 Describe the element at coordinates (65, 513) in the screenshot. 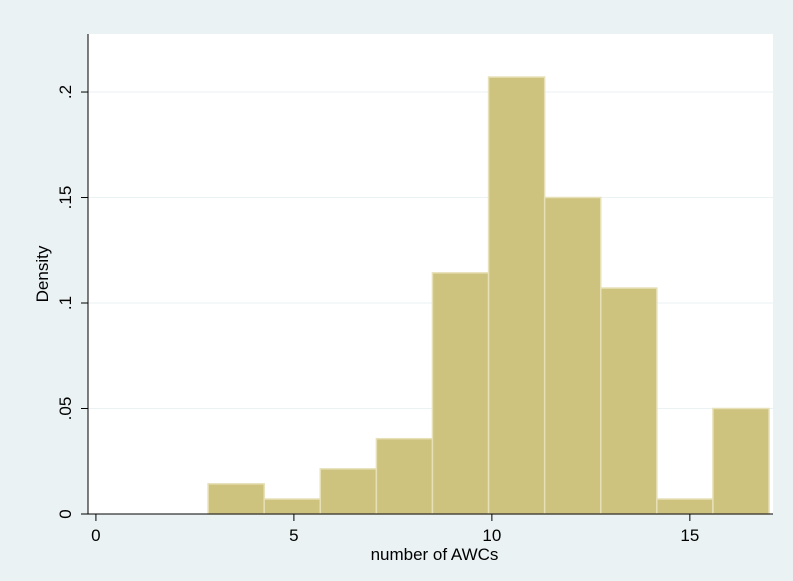

I see `y-tick-label: 0` at that location.